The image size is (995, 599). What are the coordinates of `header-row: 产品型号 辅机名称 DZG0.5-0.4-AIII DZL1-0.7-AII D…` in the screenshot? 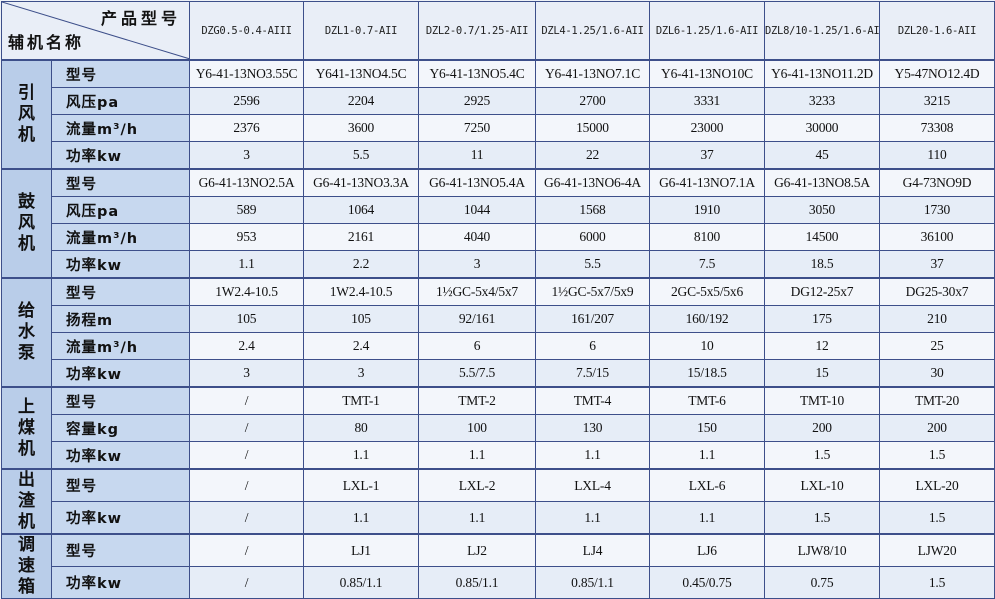 It's located at (498, 31).